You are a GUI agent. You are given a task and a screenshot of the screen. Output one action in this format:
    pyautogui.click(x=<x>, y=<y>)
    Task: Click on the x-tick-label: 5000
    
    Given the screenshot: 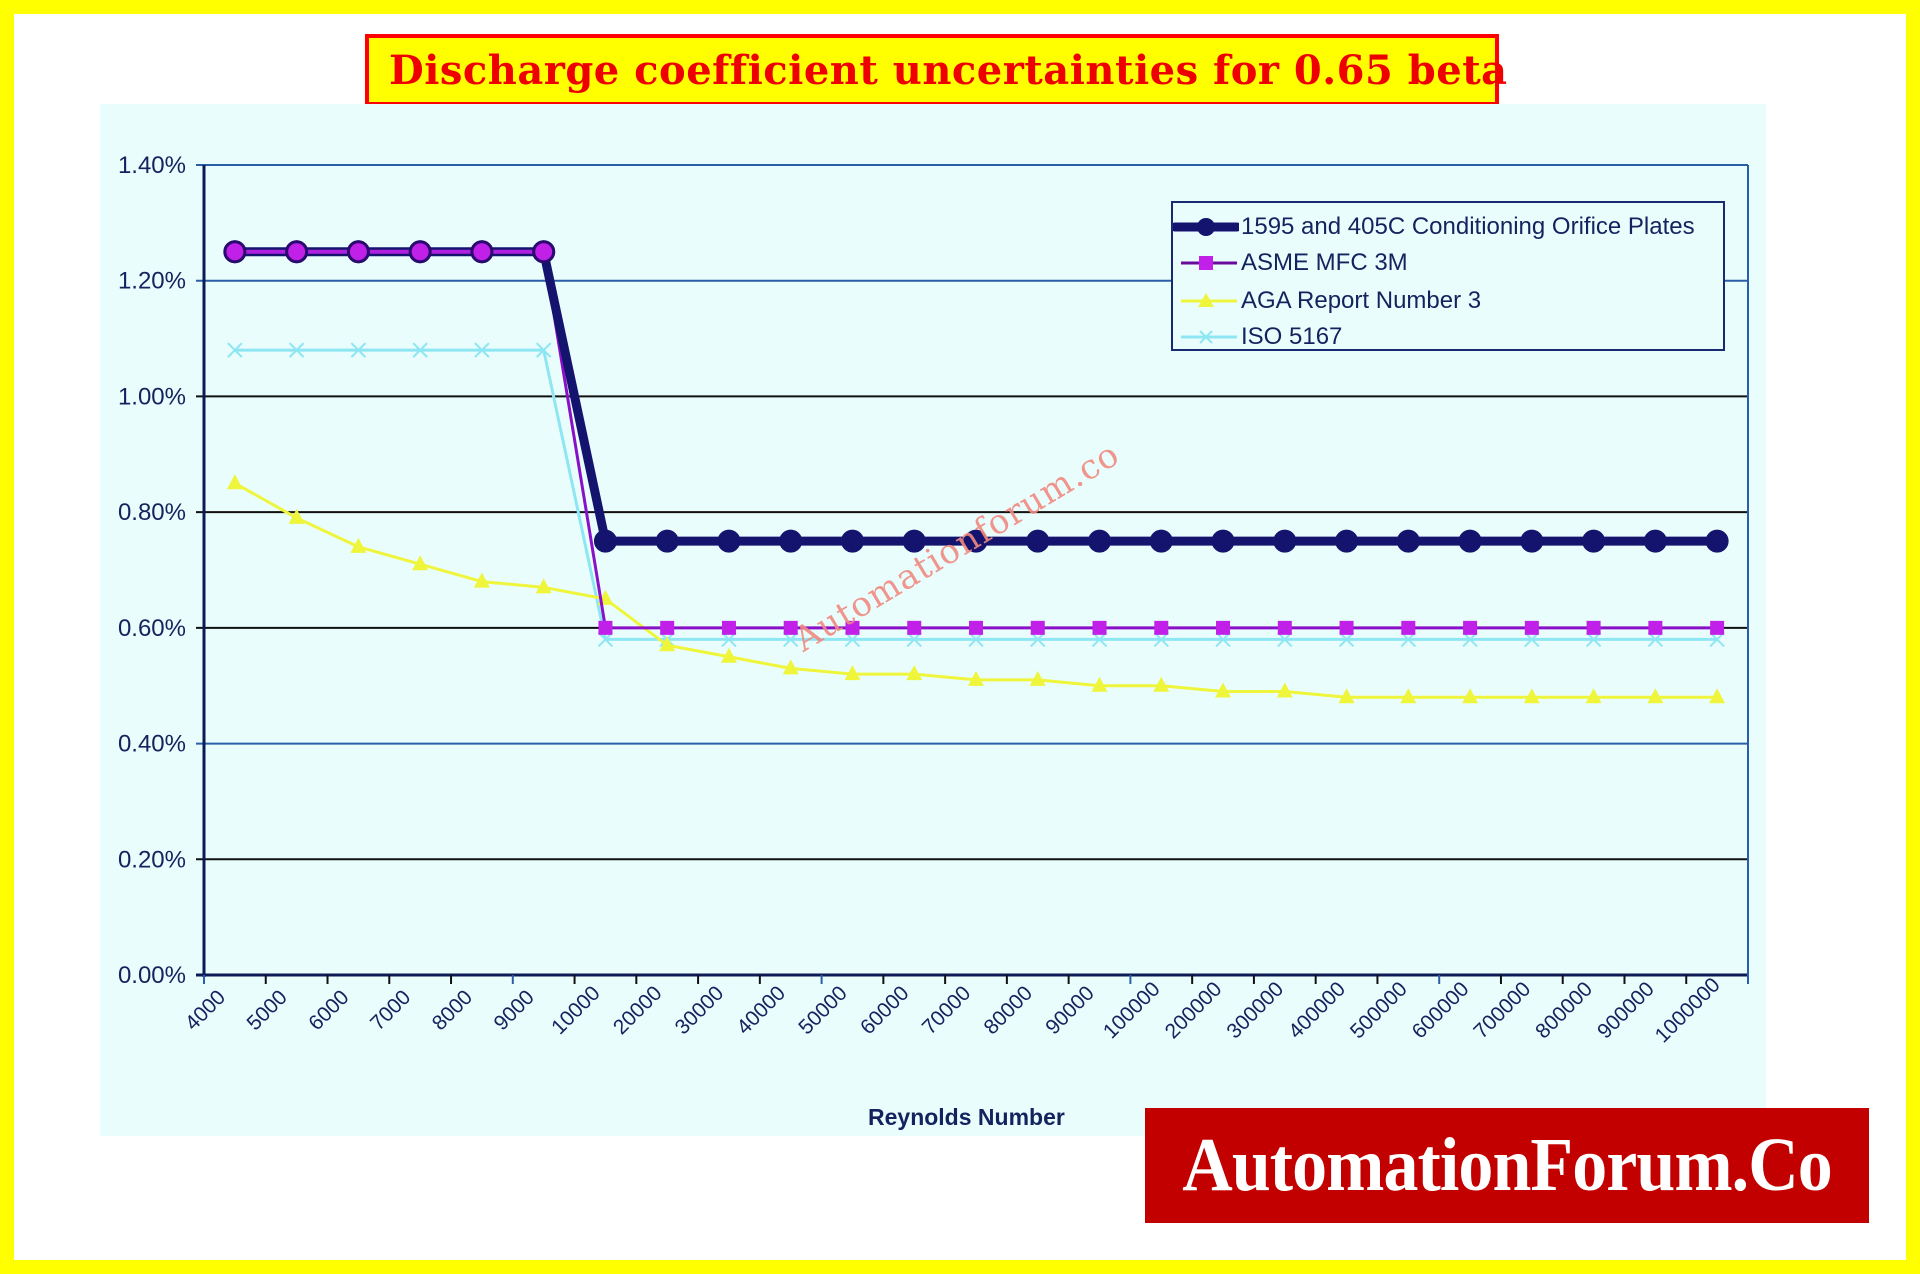 What is the action you would take?
    pyautogui.click(x=267, y=1010)
    